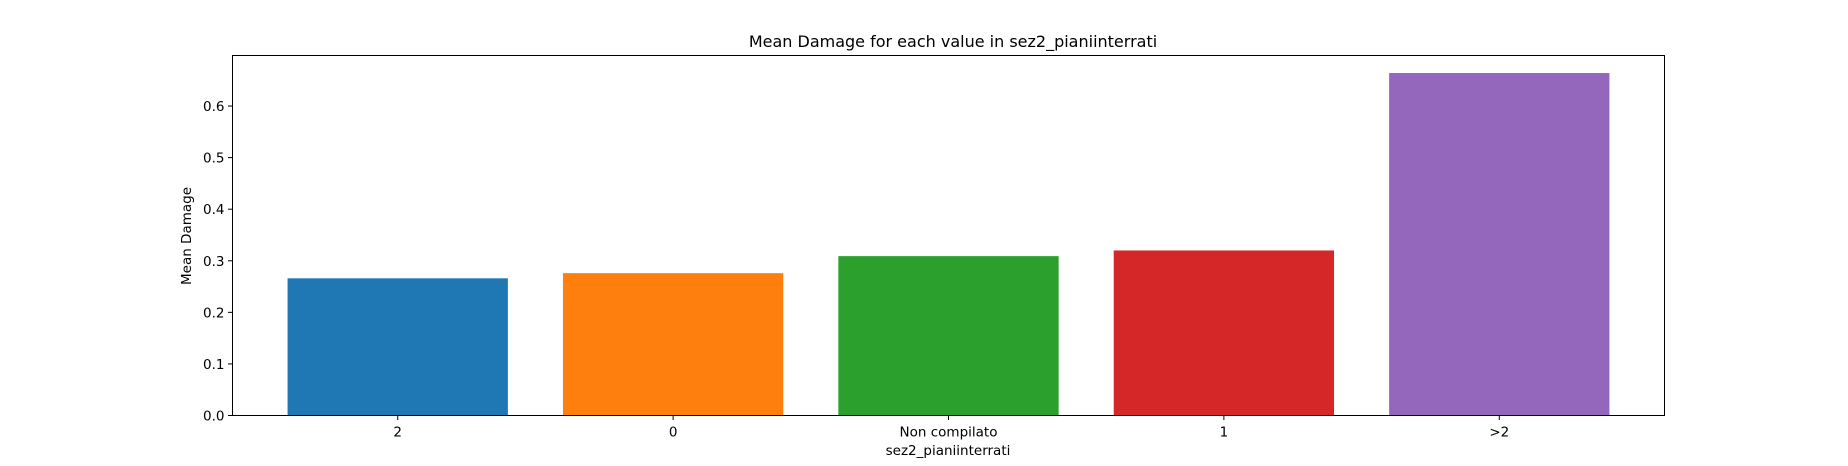 The height and width of the screenshot is (466, 1848). Describe the element at coordinates (213, 417) in the screenshot. I see `y-tick-label: 0.0` at that location.